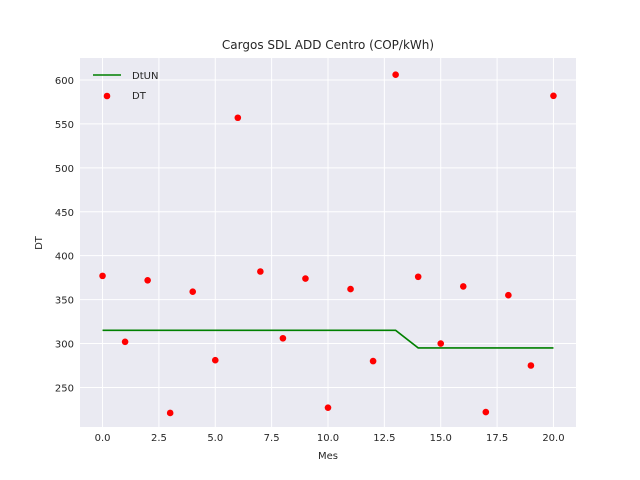 This screenshot has height=480, width=640. I want to click on x-tick-label: 2.5, so click(159, 438).